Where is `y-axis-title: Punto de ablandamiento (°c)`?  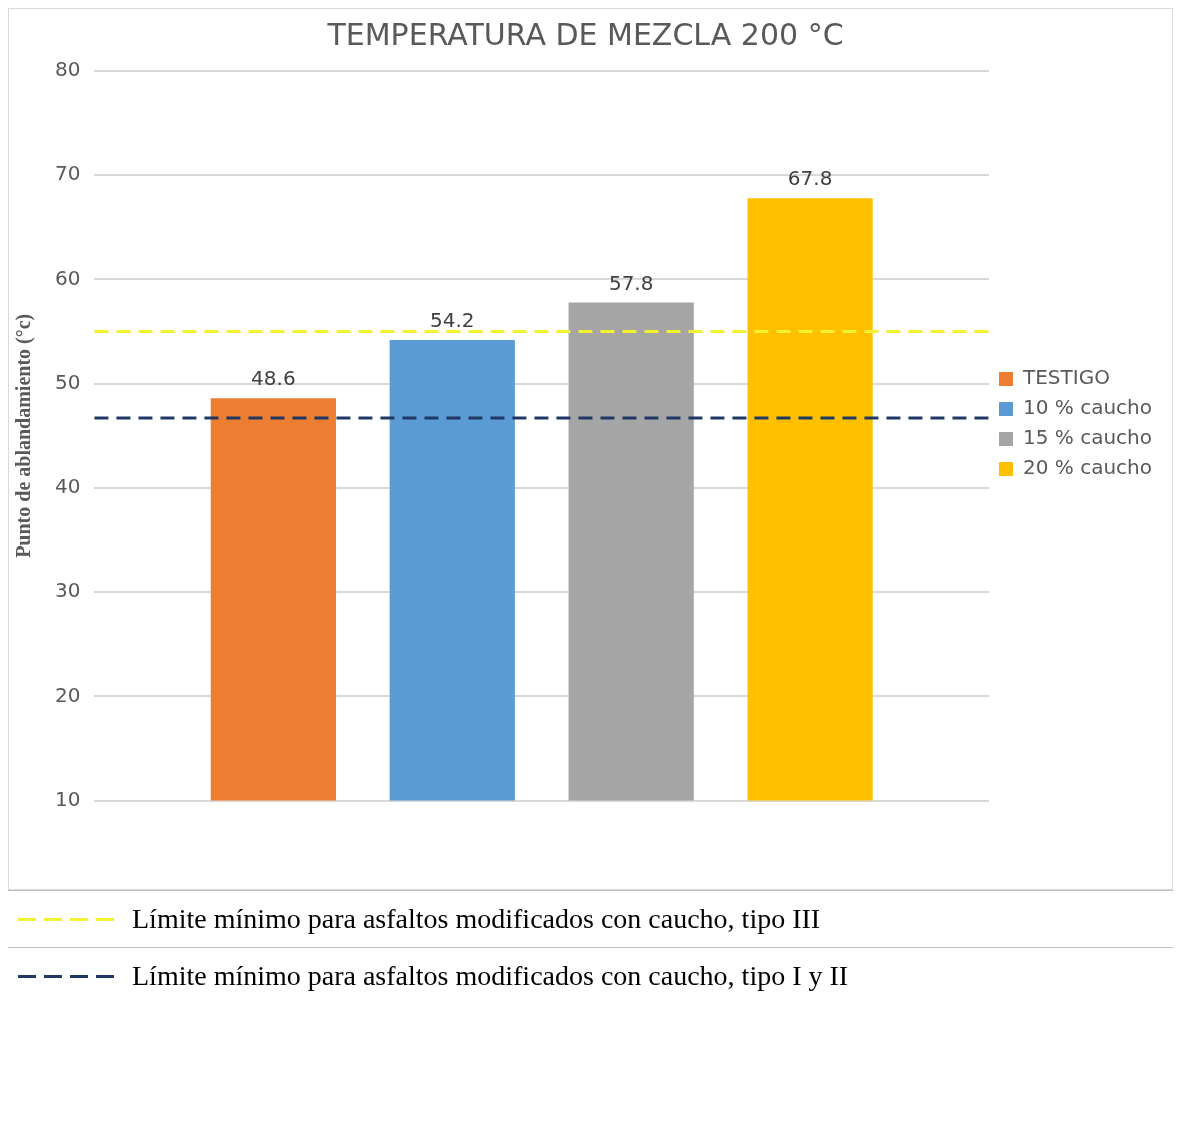 y-axis-title: Punto de ablandamiento (°c) is located at coordinates (24, 435).